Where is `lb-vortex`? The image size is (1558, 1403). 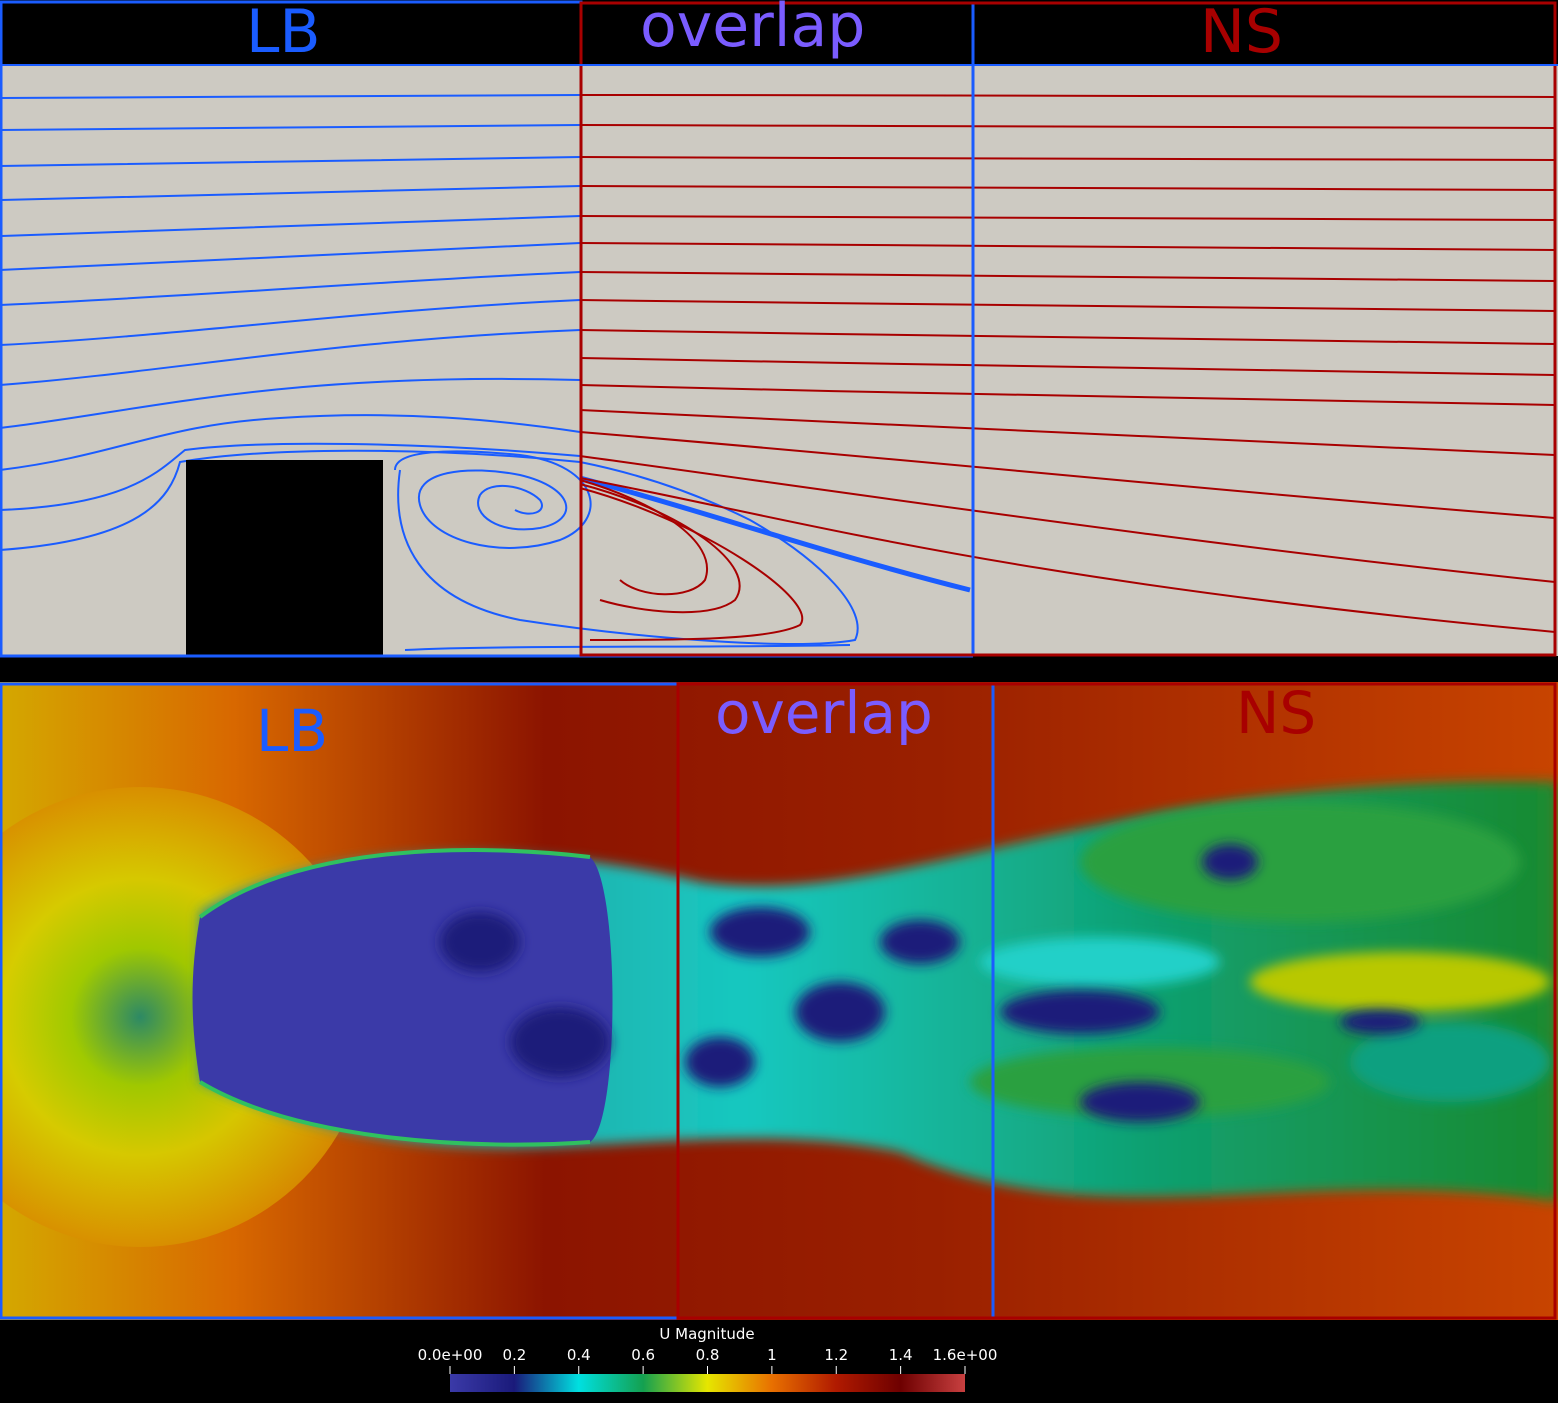 lb-vortex is located at coordinates (493, 499).